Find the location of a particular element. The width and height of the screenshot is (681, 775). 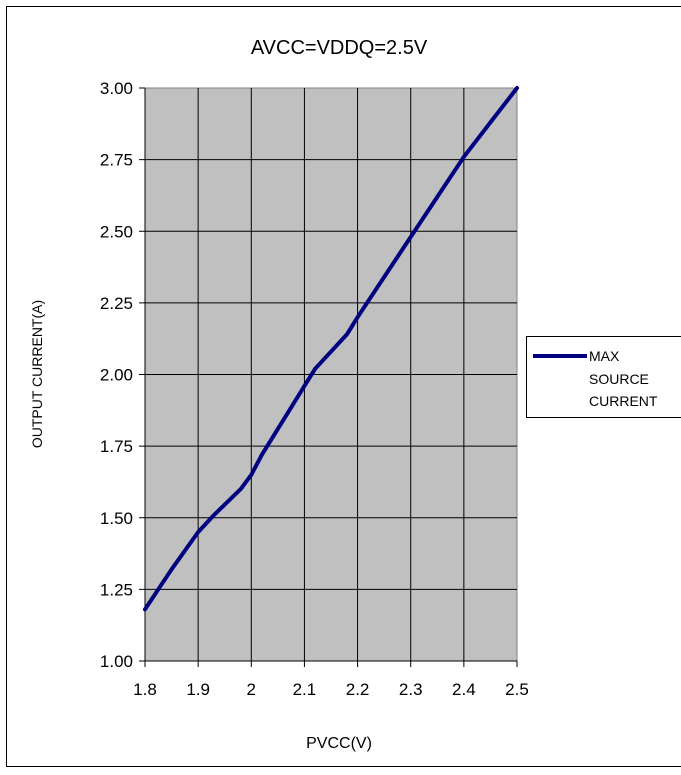

y-tick-label-8: 3.00 is located at coordinates (116, 88).